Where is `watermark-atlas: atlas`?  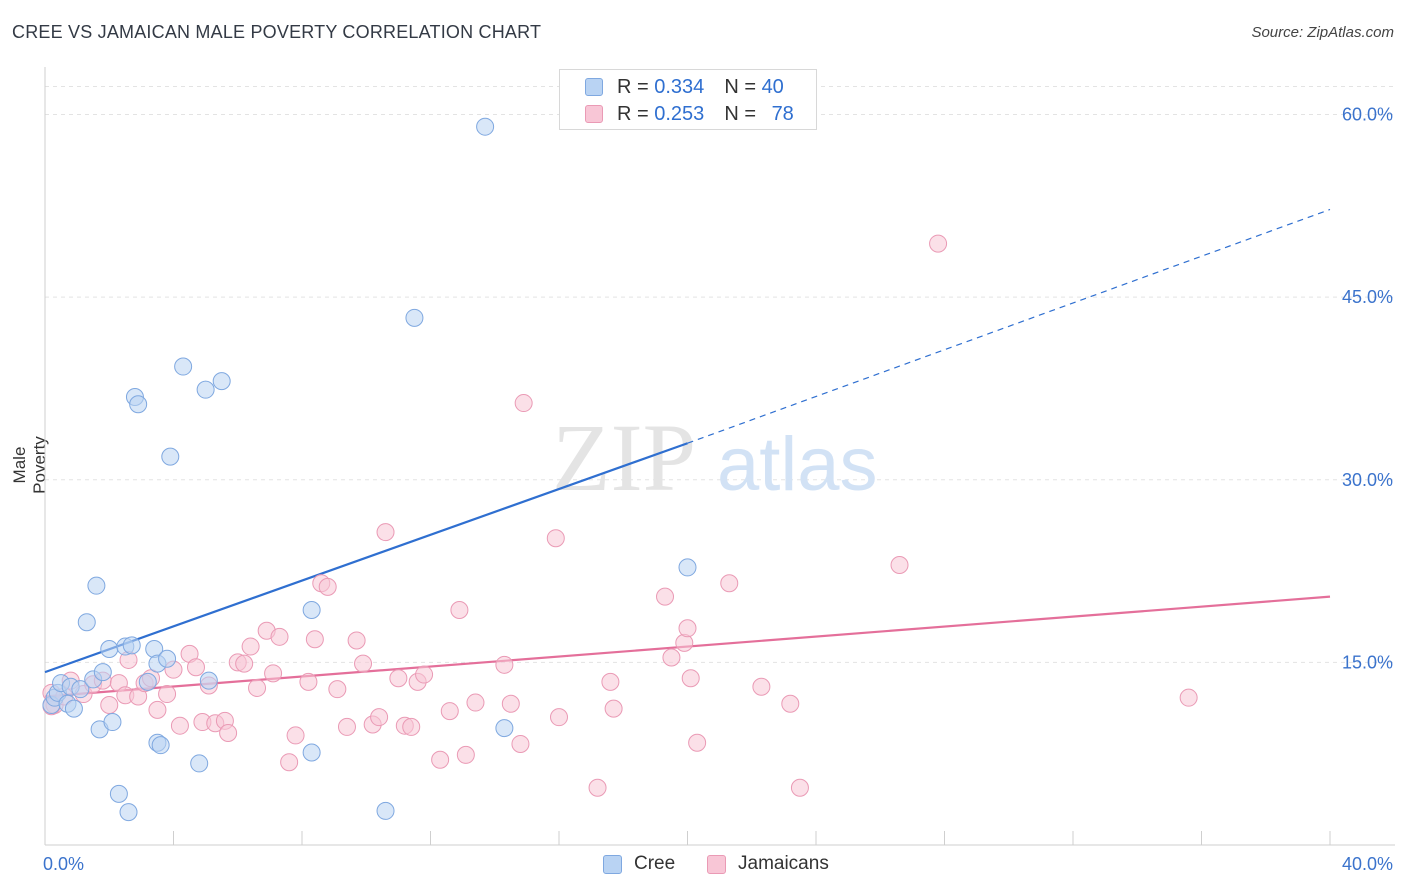 watermark-atlas: atlas is located at coordinates (797, 464).